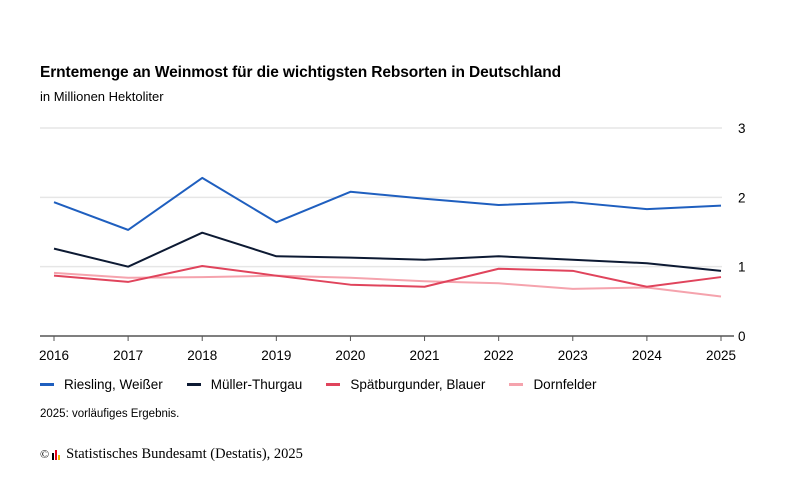  Describe the element at coordinates (742, 267) in the screenshot. I see `y-tick-label: 1` at that location.